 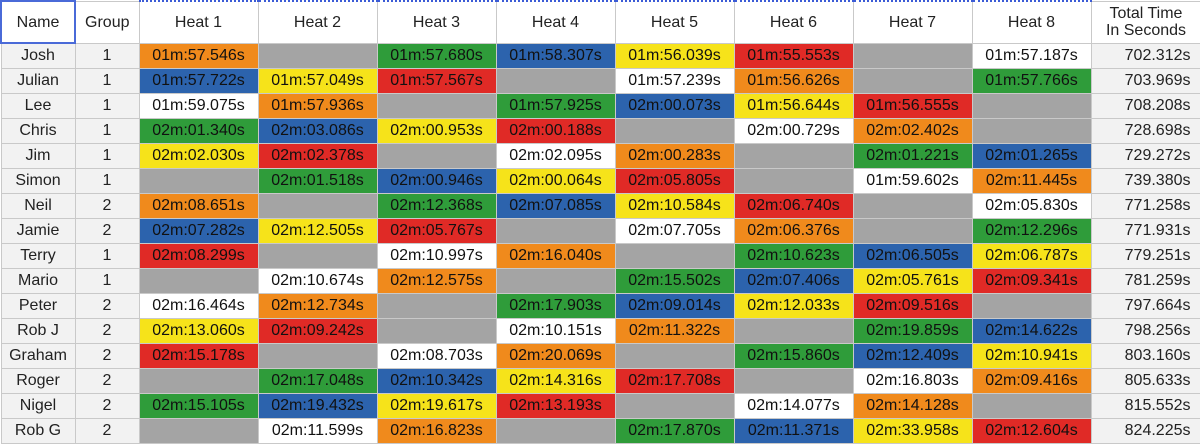 I want to click on cell-heat-1-time: 02m:08.299s, so click(x=198, y=256).